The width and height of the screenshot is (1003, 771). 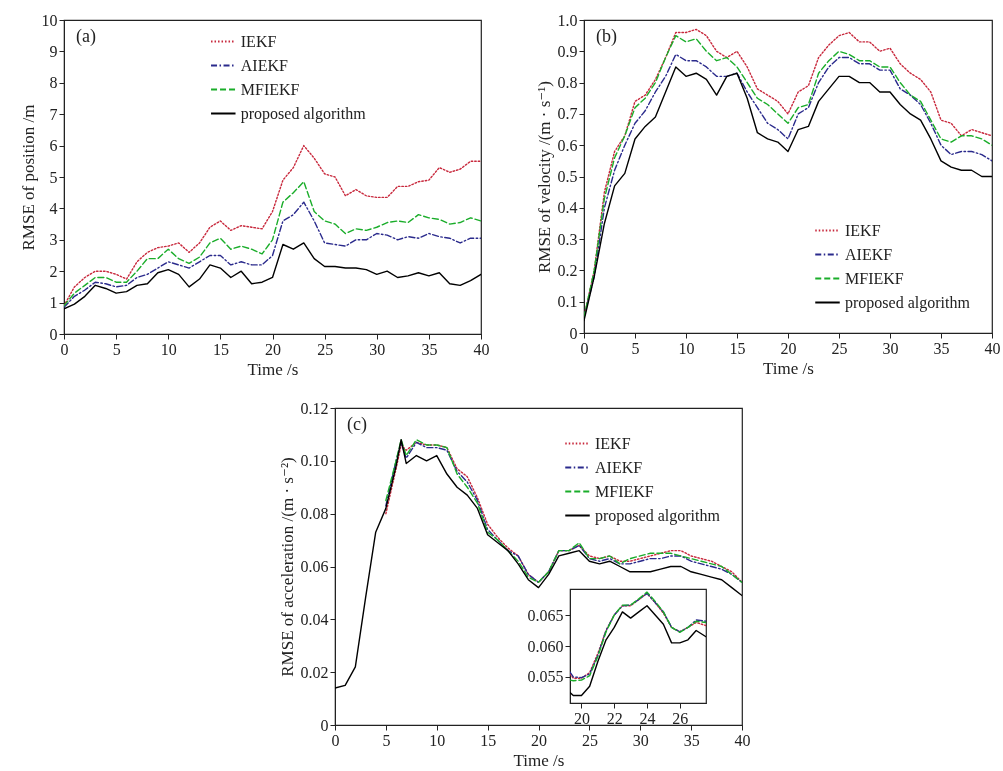 What do you see at coordinates (314, 408) in the screenshot?
I see `y-tick-label: 0.12` at bounding box center [314, 408].